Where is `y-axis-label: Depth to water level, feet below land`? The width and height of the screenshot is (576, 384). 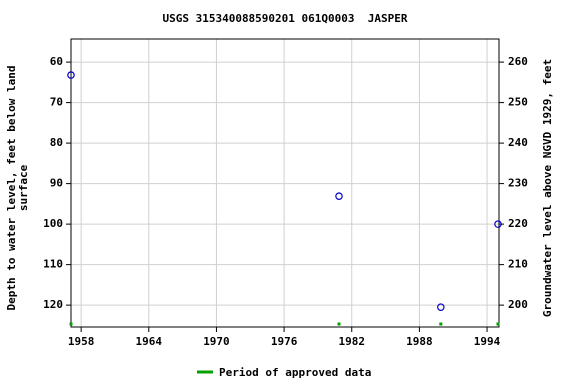
y-axis-label: Depth to water level, feet below land is located at coordinates (11, 187).